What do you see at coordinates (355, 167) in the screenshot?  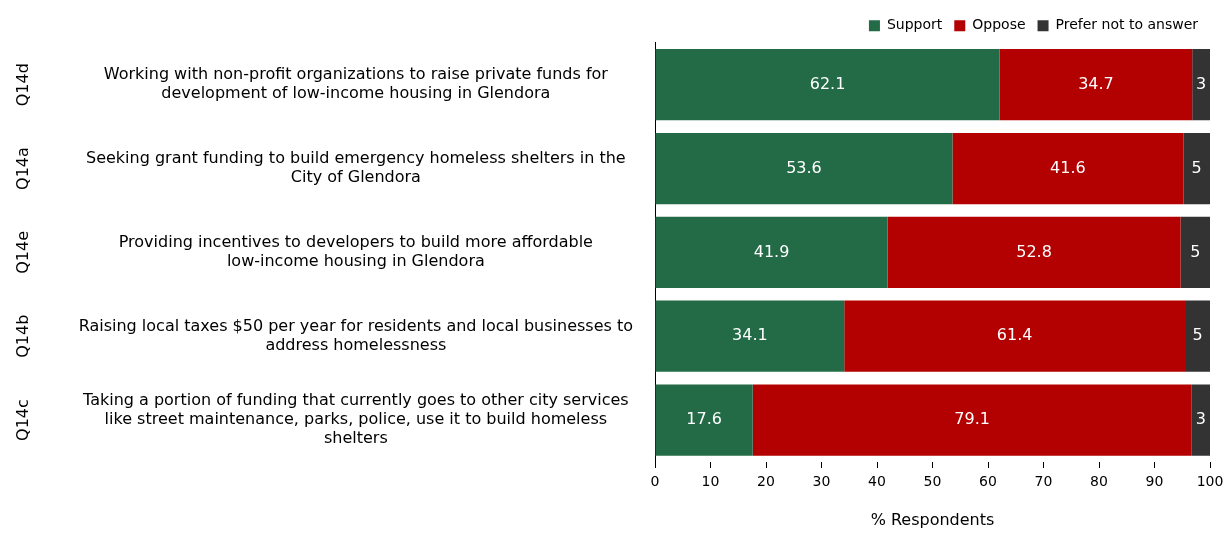 I see `y-tick-label: Seeking grant funding to build emergency homeless shelters in the City of Glendora` at bounding box center [355, 167].